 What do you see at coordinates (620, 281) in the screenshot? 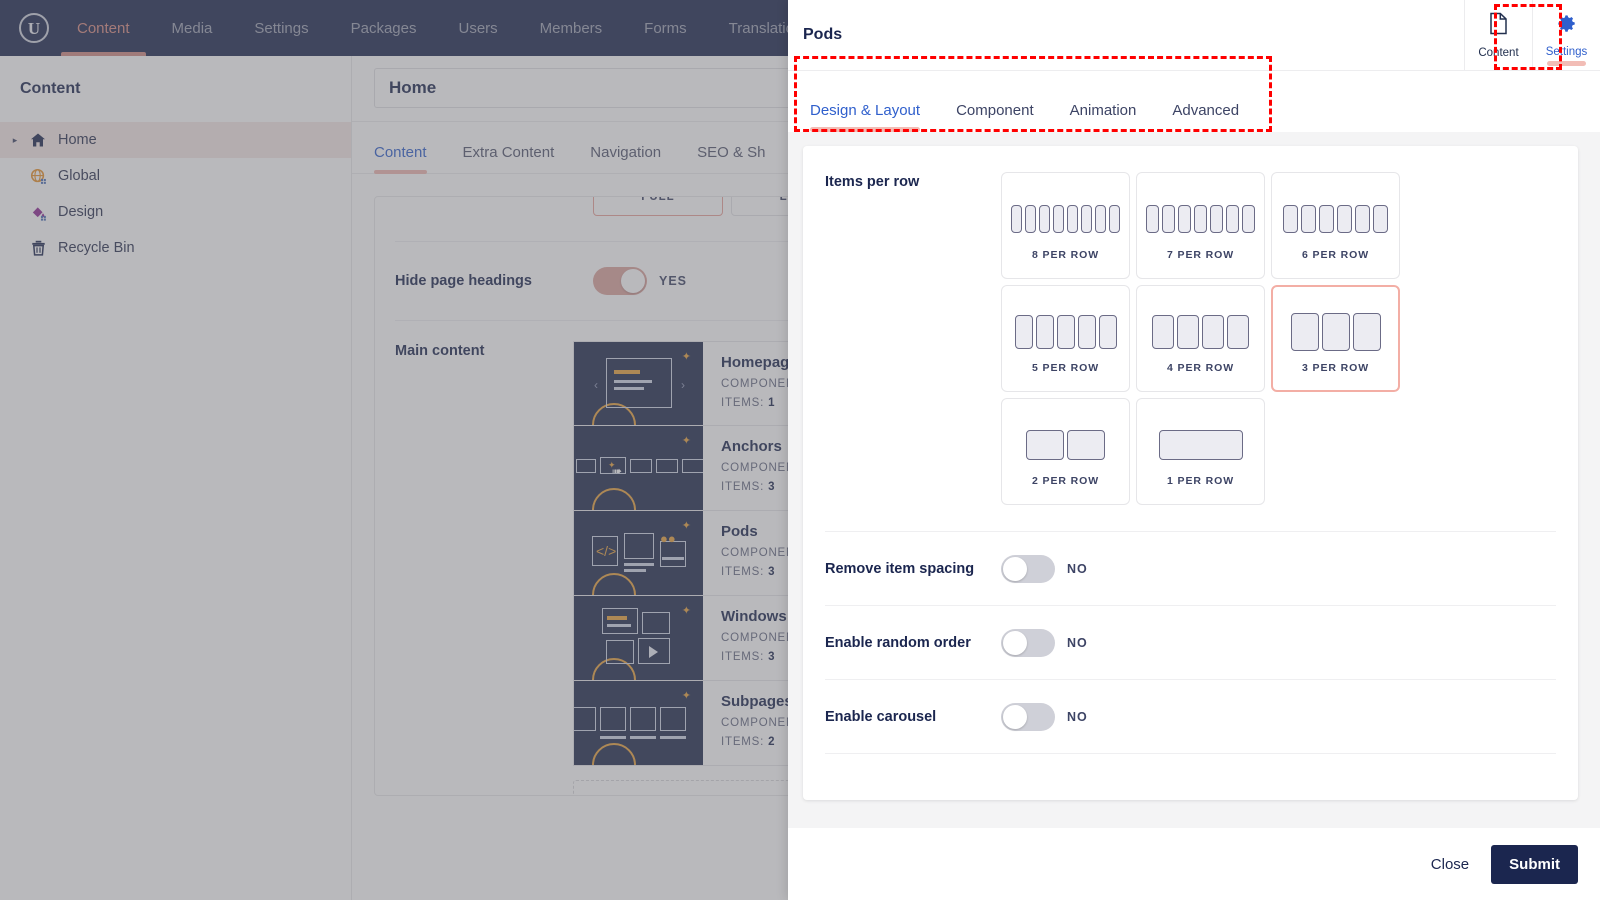
I see `hide-page-headings-toggle` at bounding box center [620, 281].